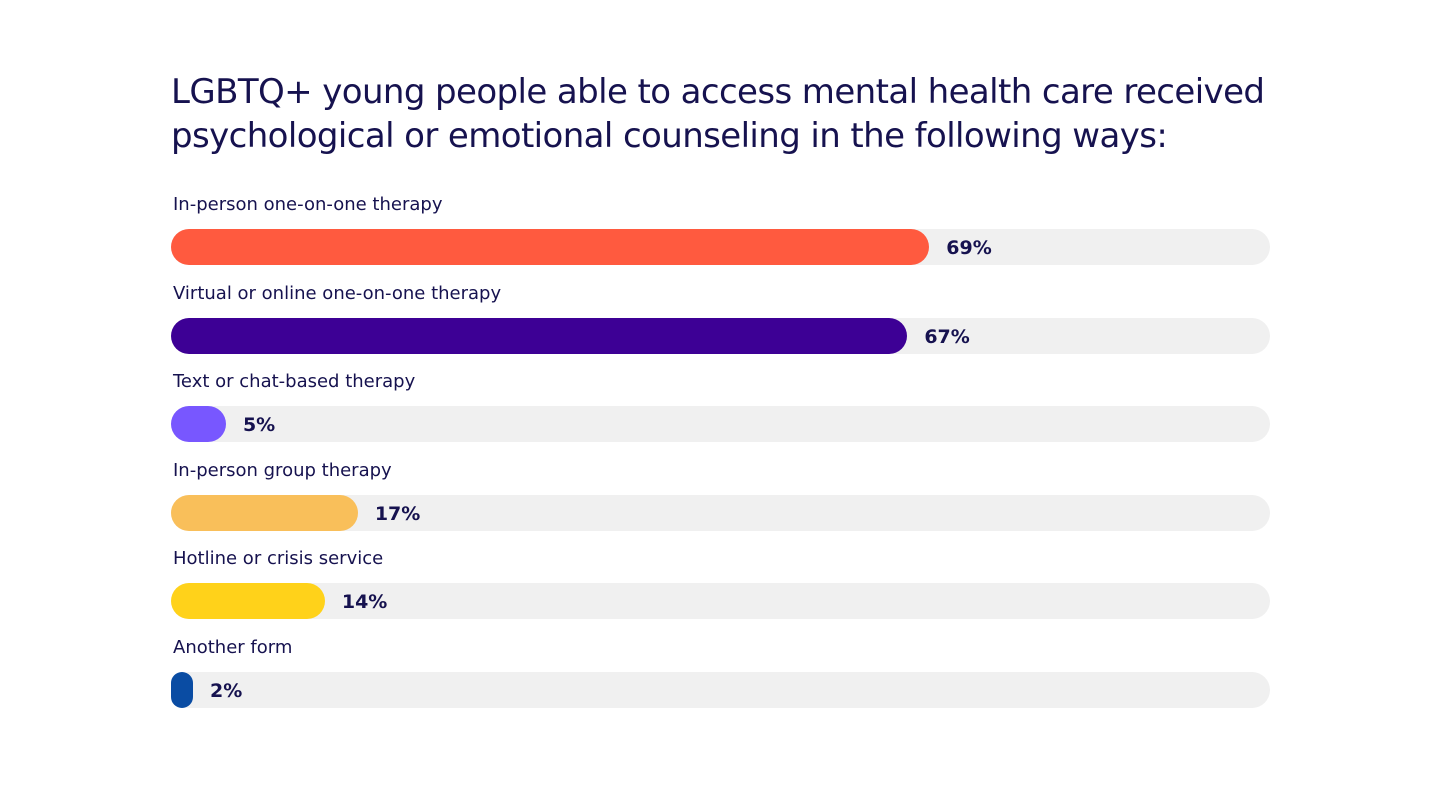 This screenshot has height=792, width=1440. Describe the element at coordinates (364, 602) in the screenshot. I see `value-label: 14%` at that location.